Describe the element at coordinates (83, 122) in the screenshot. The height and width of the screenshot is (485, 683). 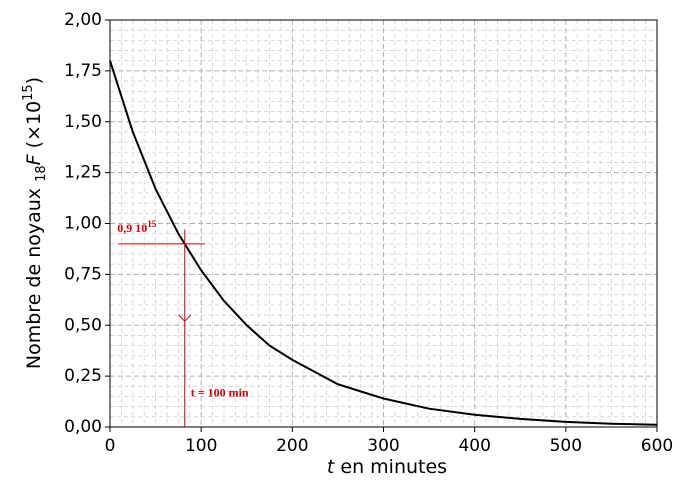
I see `y-tick-label: 1,50` at that location.